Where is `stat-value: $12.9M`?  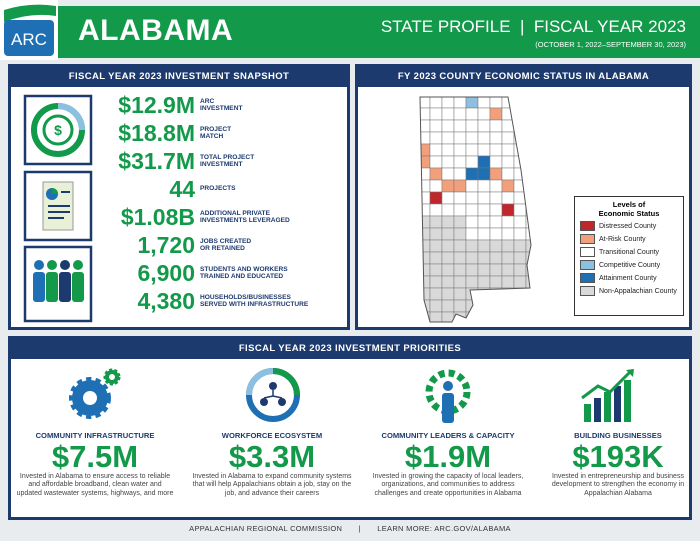 stat-value: $12.9M is located at coordinates (156, 105).